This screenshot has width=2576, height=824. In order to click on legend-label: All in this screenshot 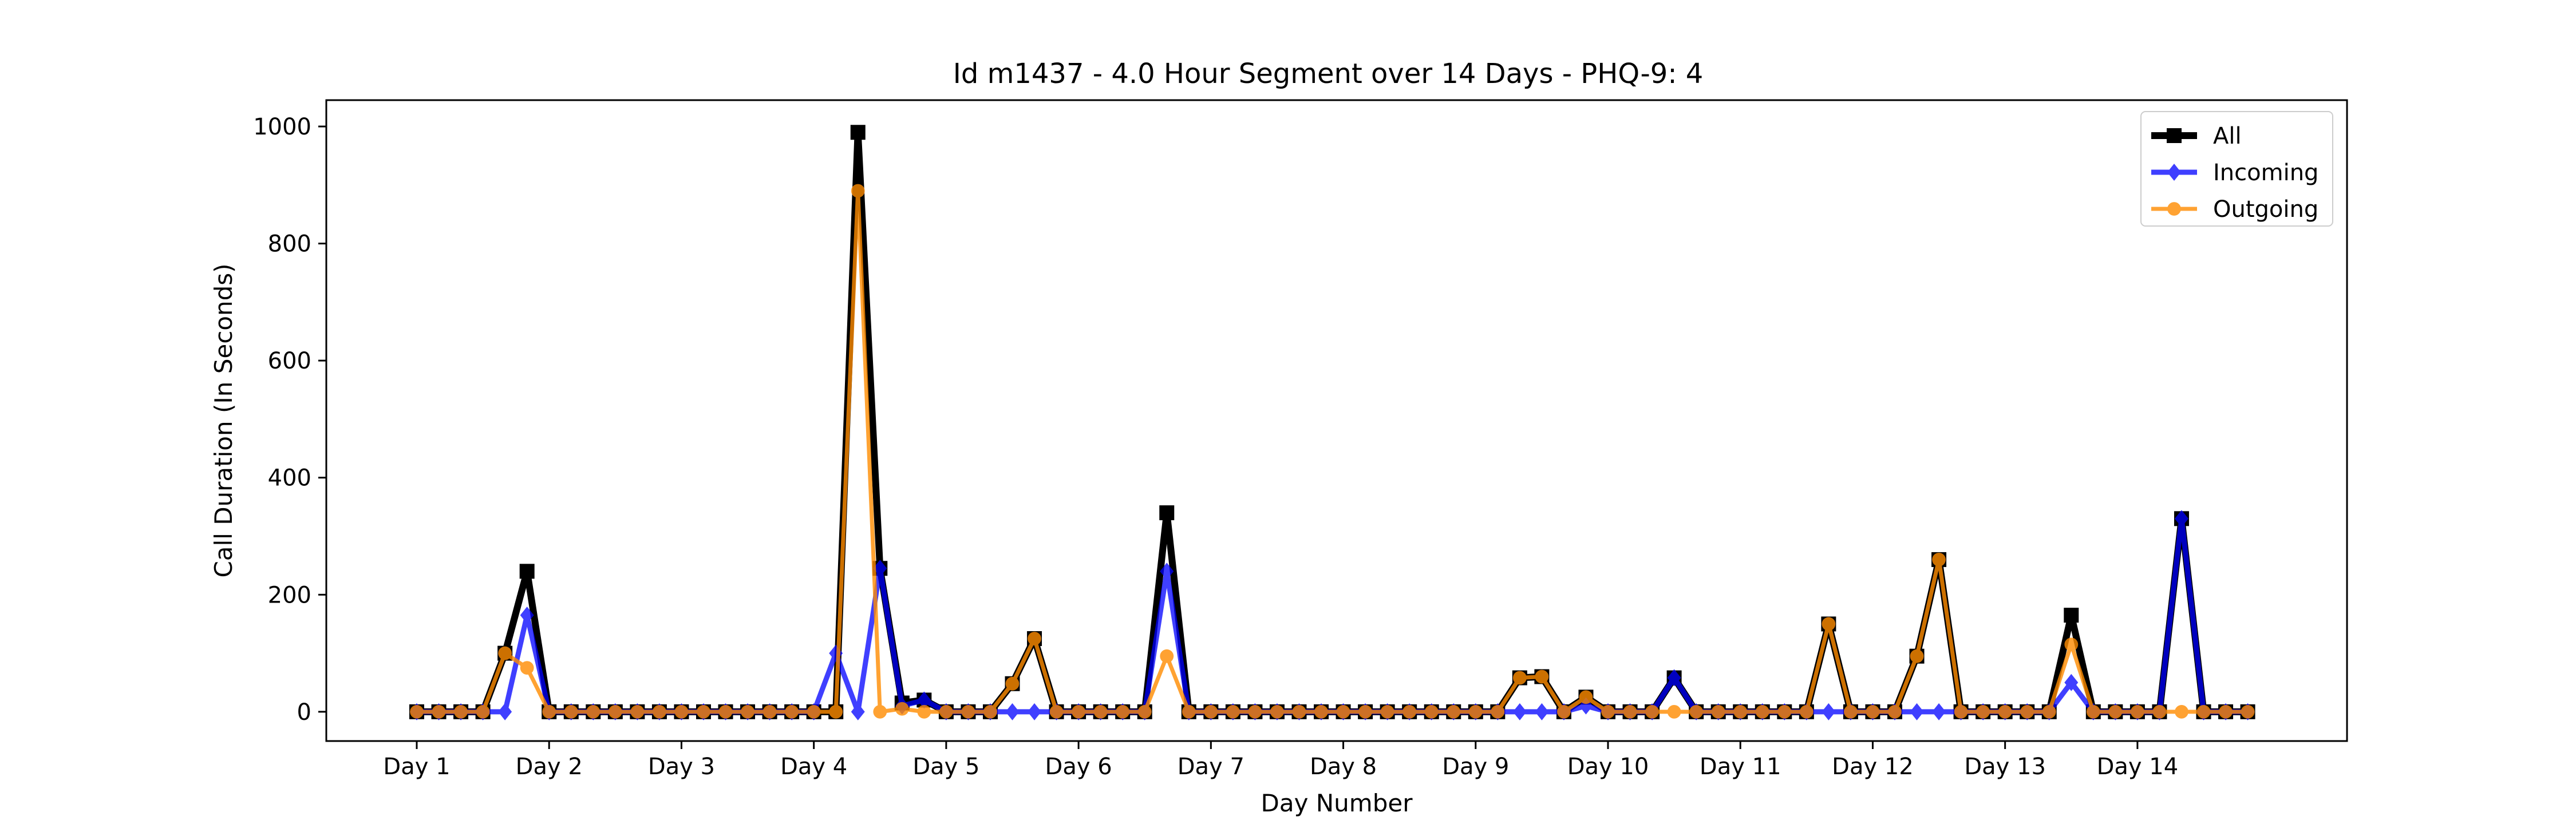, I will do `click(2227, 136)`.